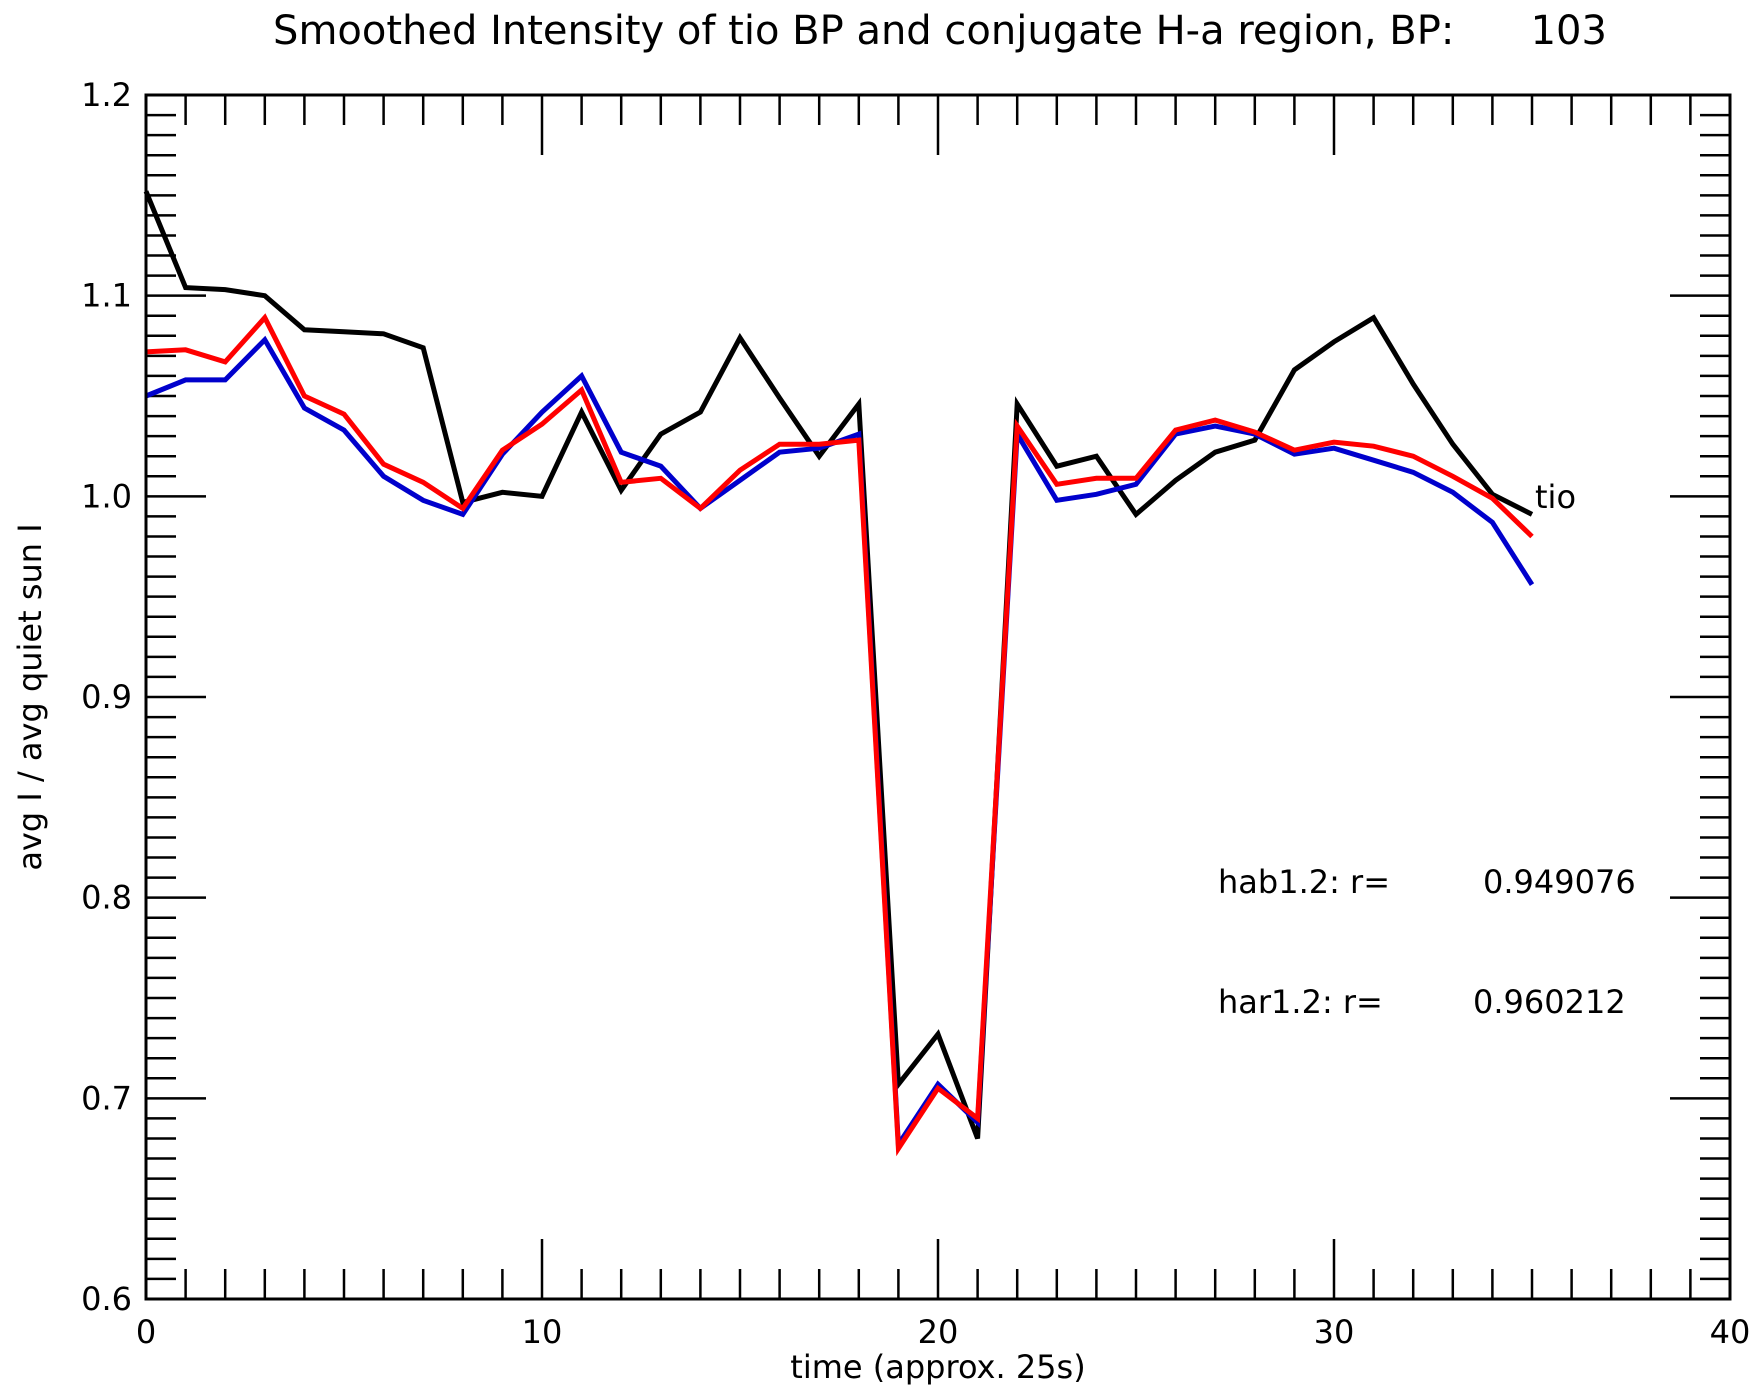 The image size is (1754, 1392). I want to click on x-tick-label: 10, so click(542, 1332).